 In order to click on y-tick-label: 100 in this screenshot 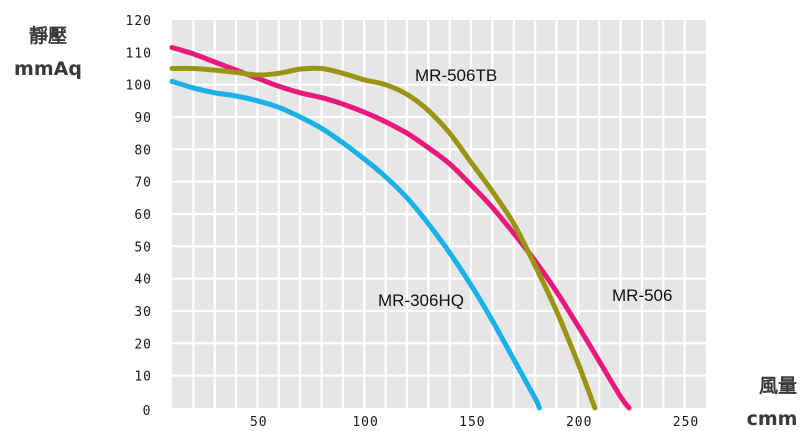, I will do `click(139, 86)`.